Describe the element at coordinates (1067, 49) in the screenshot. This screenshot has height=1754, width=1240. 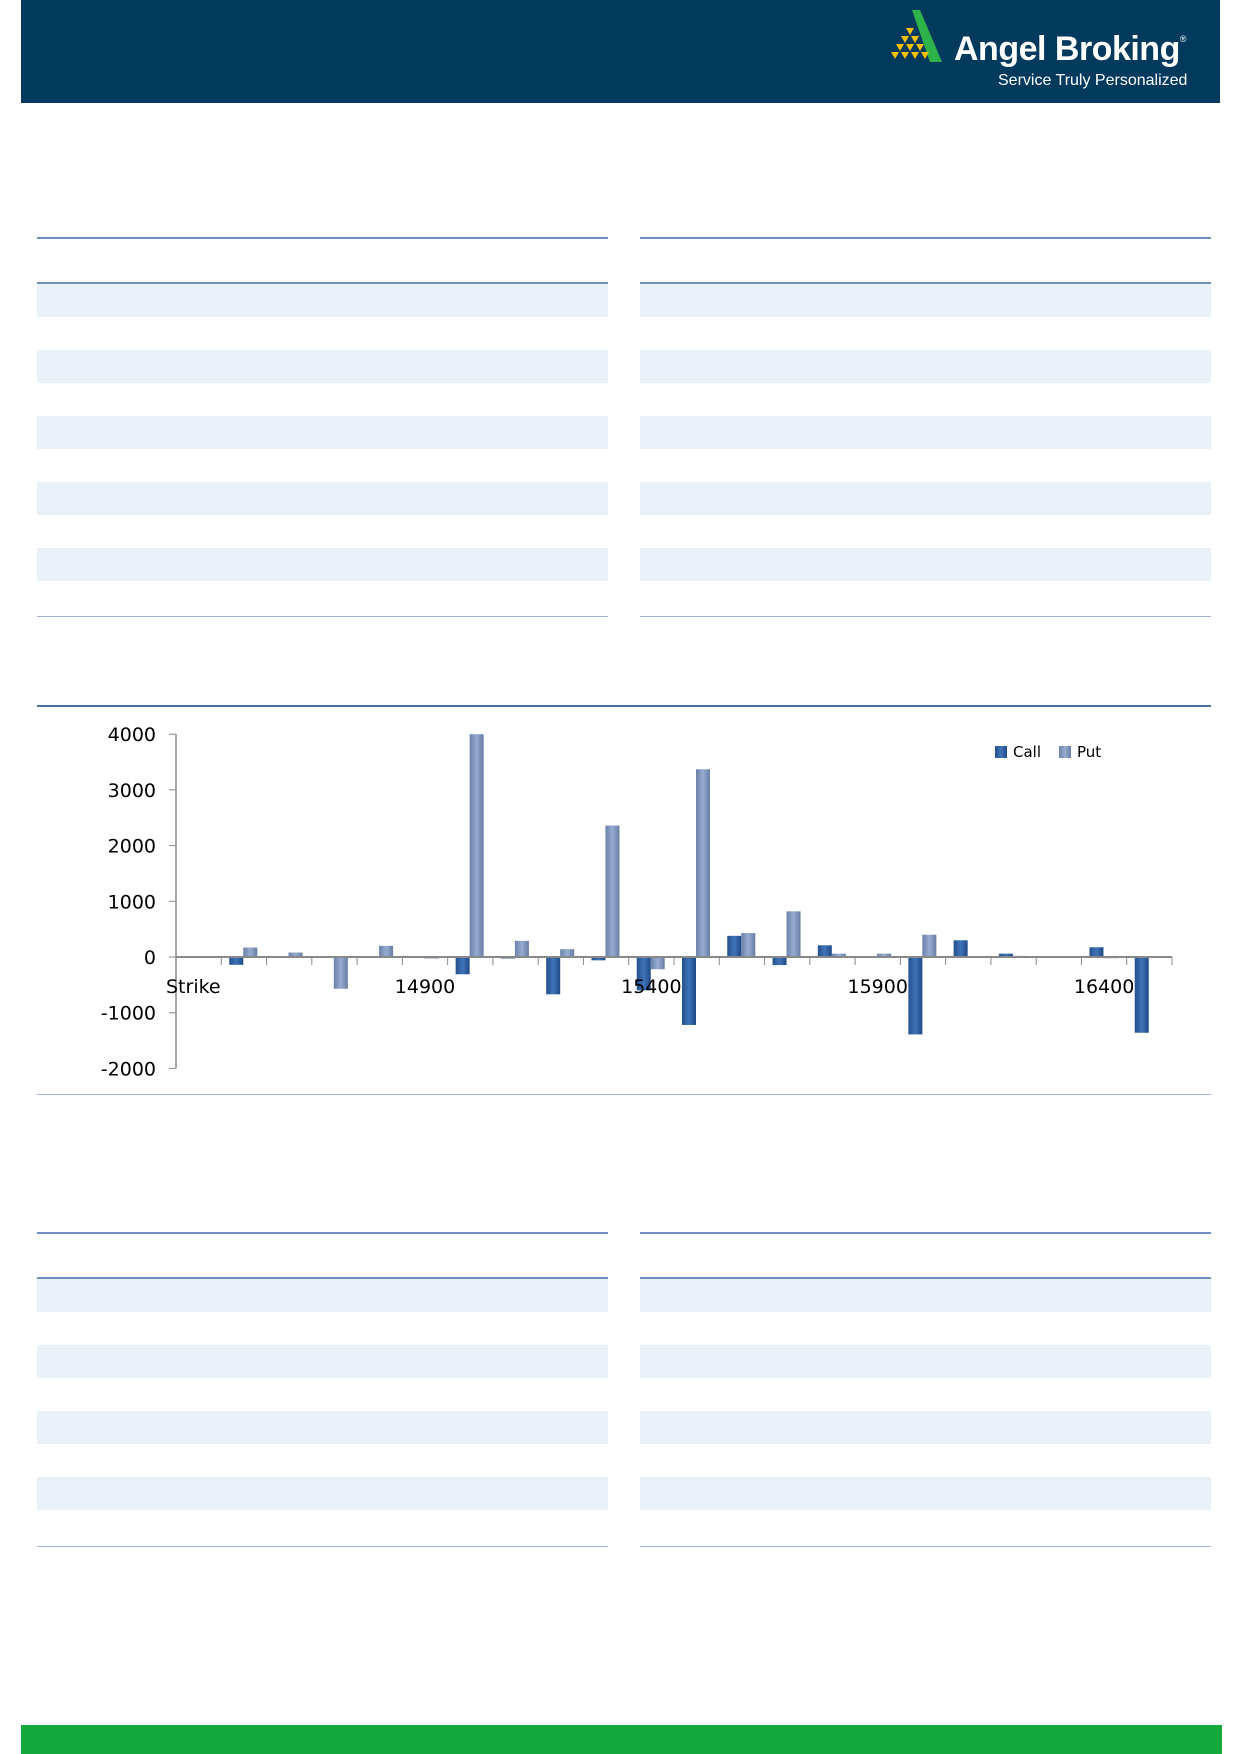
I see `brand-name-text: Angel Broking` at that location.